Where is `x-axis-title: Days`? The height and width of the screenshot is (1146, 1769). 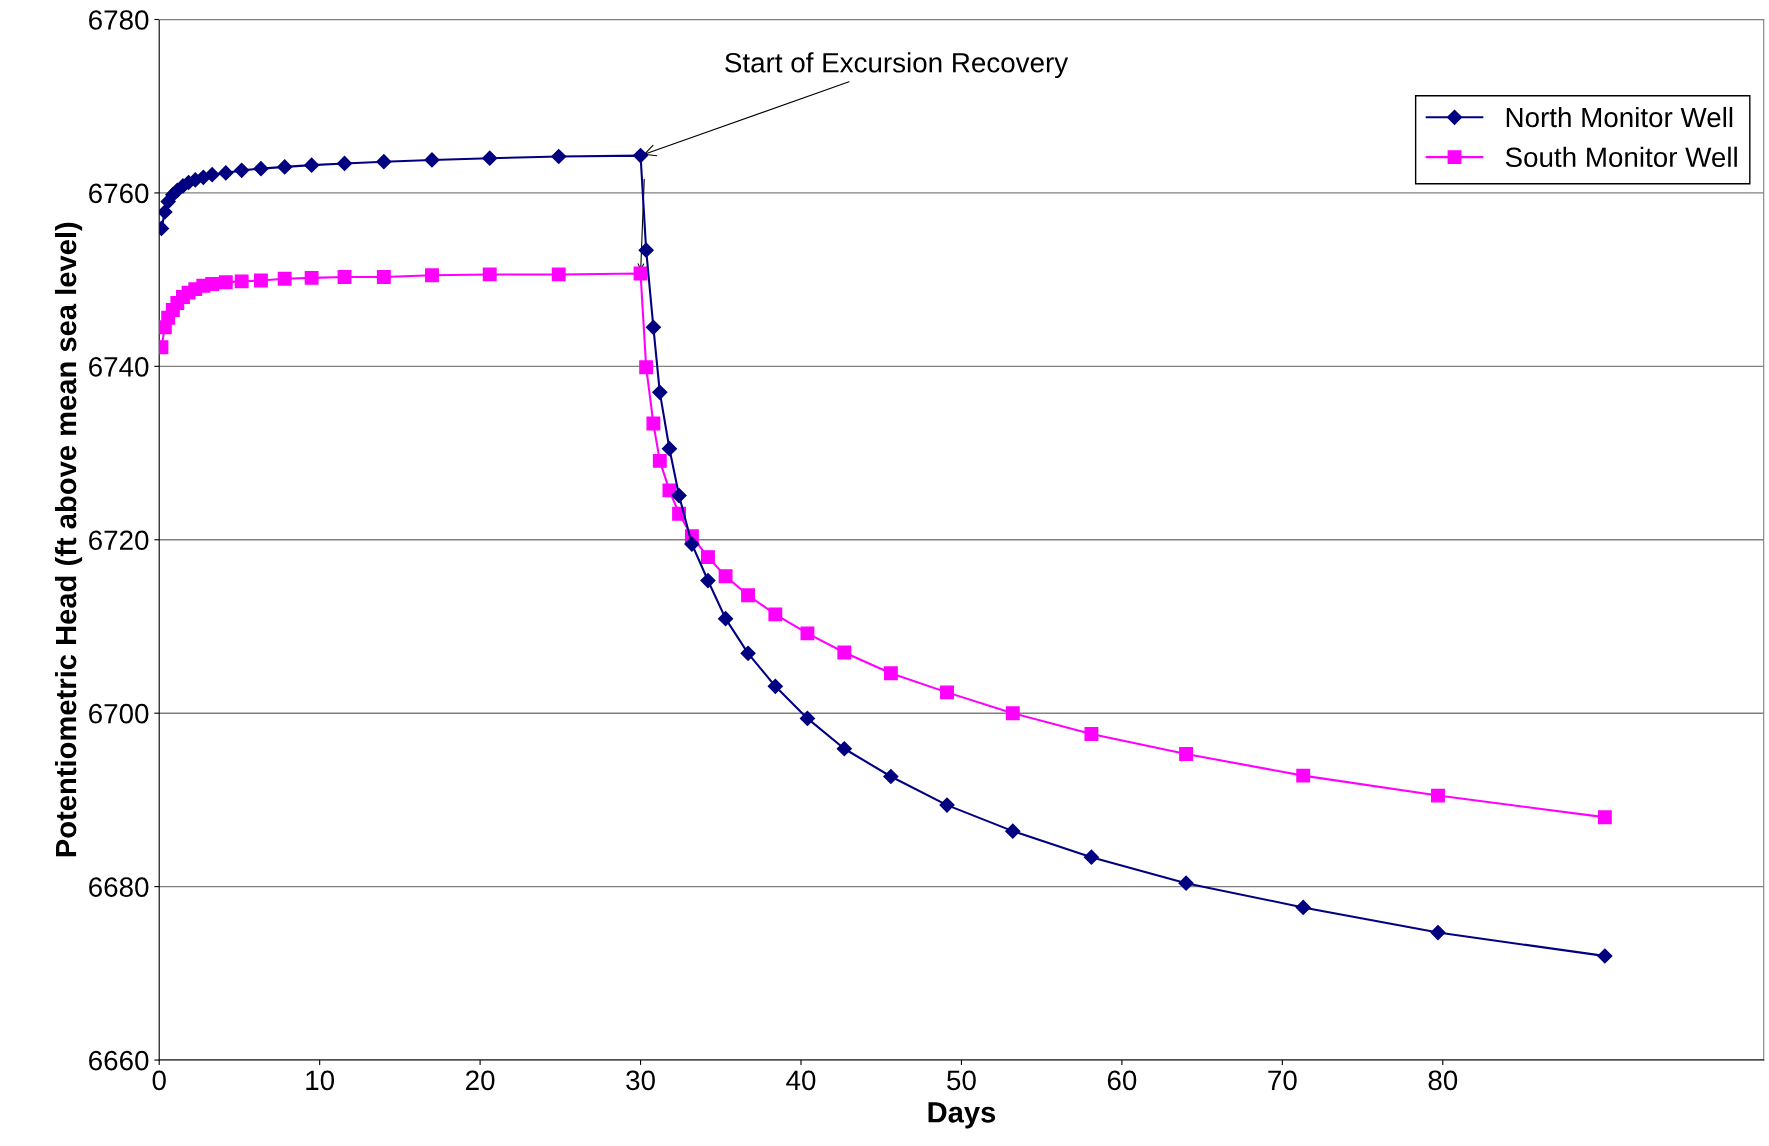
x-axis-title: Days is located at coordinates (962, 1115).